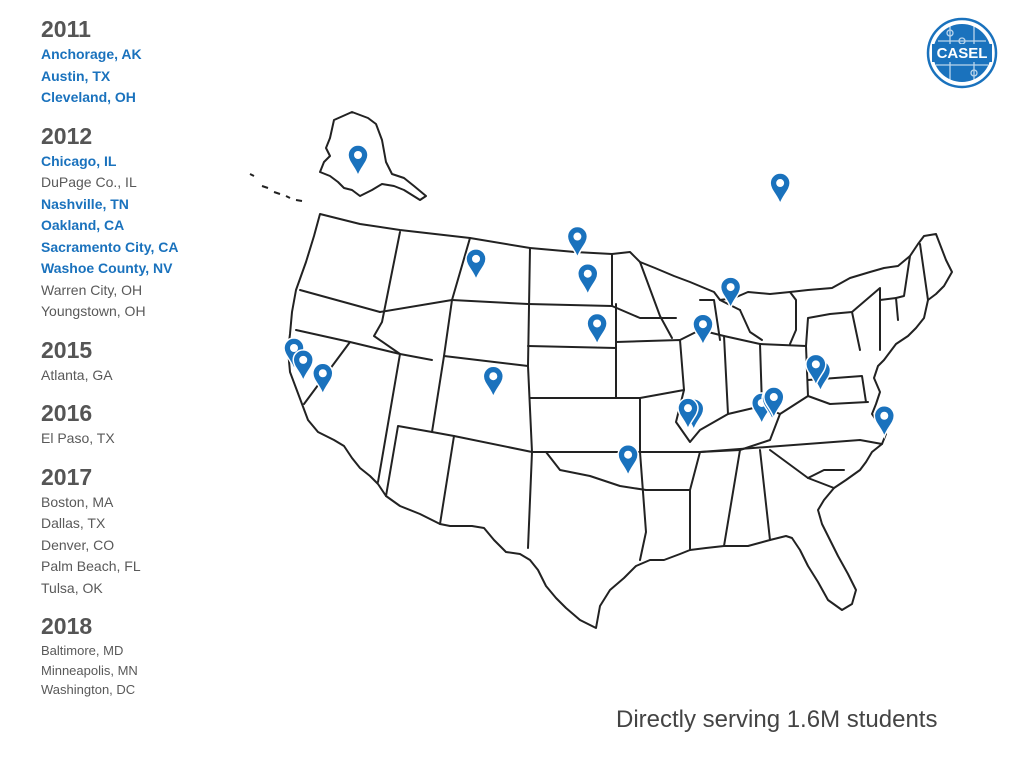 The image size is (1024, 768). What do you see at coordinates (91, 54) in the screenshot?
I see `city-item: Anchorage, AK` at bounding box center [91, 54].